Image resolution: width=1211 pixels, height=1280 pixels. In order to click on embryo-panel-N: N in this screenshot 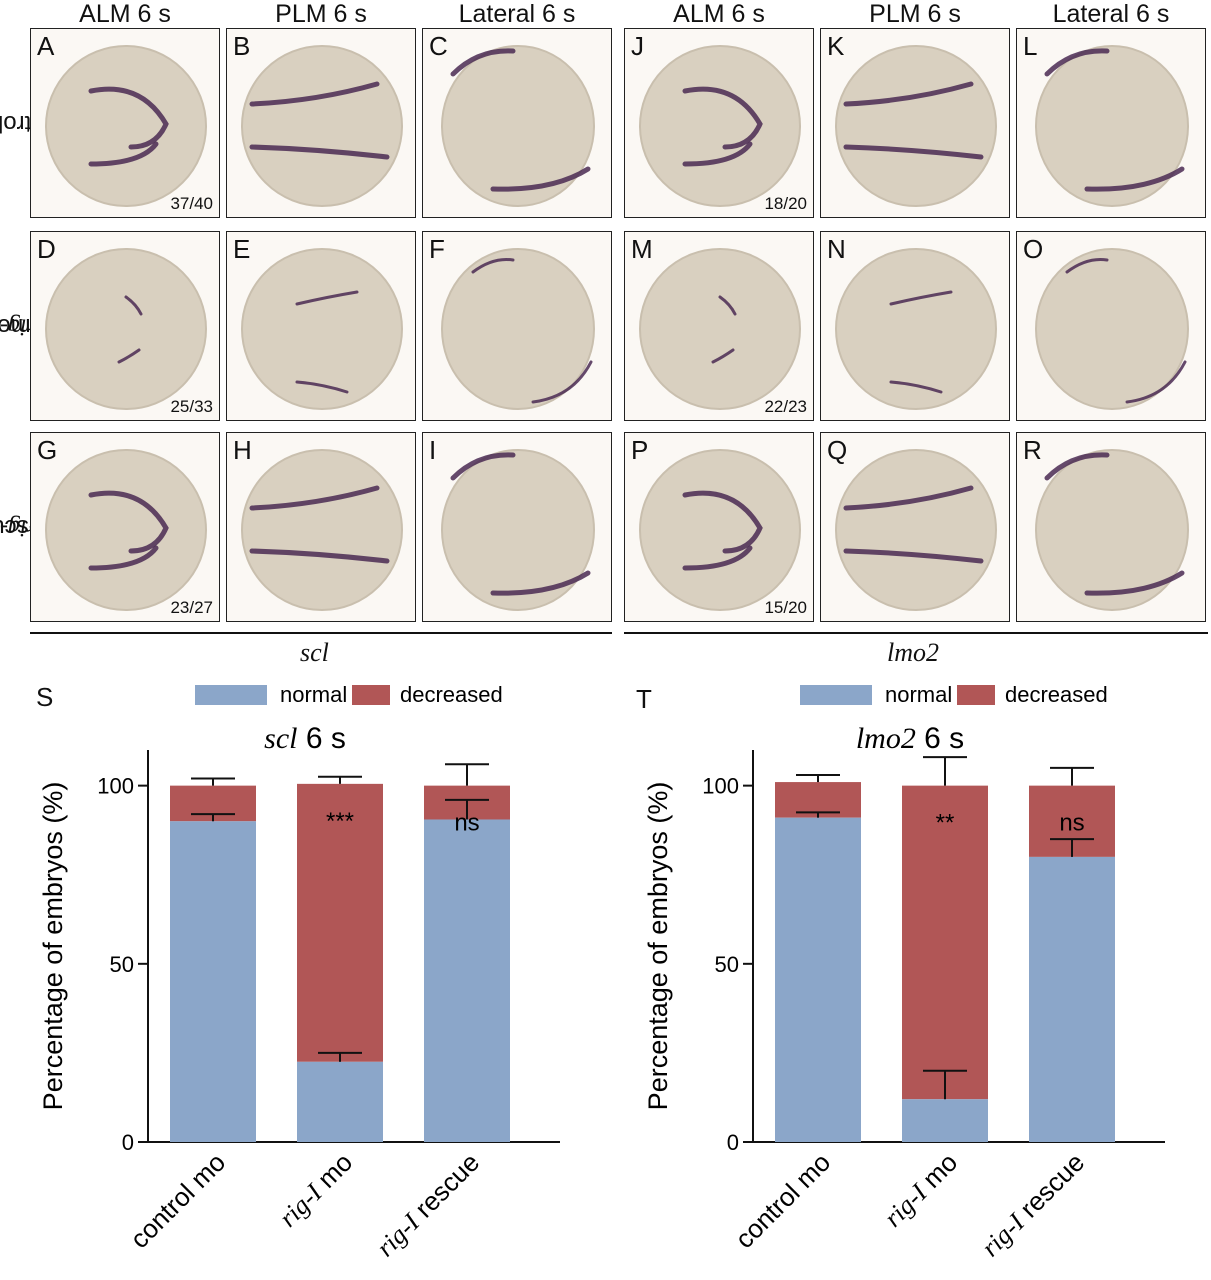, I will do `click(915, 326)`.